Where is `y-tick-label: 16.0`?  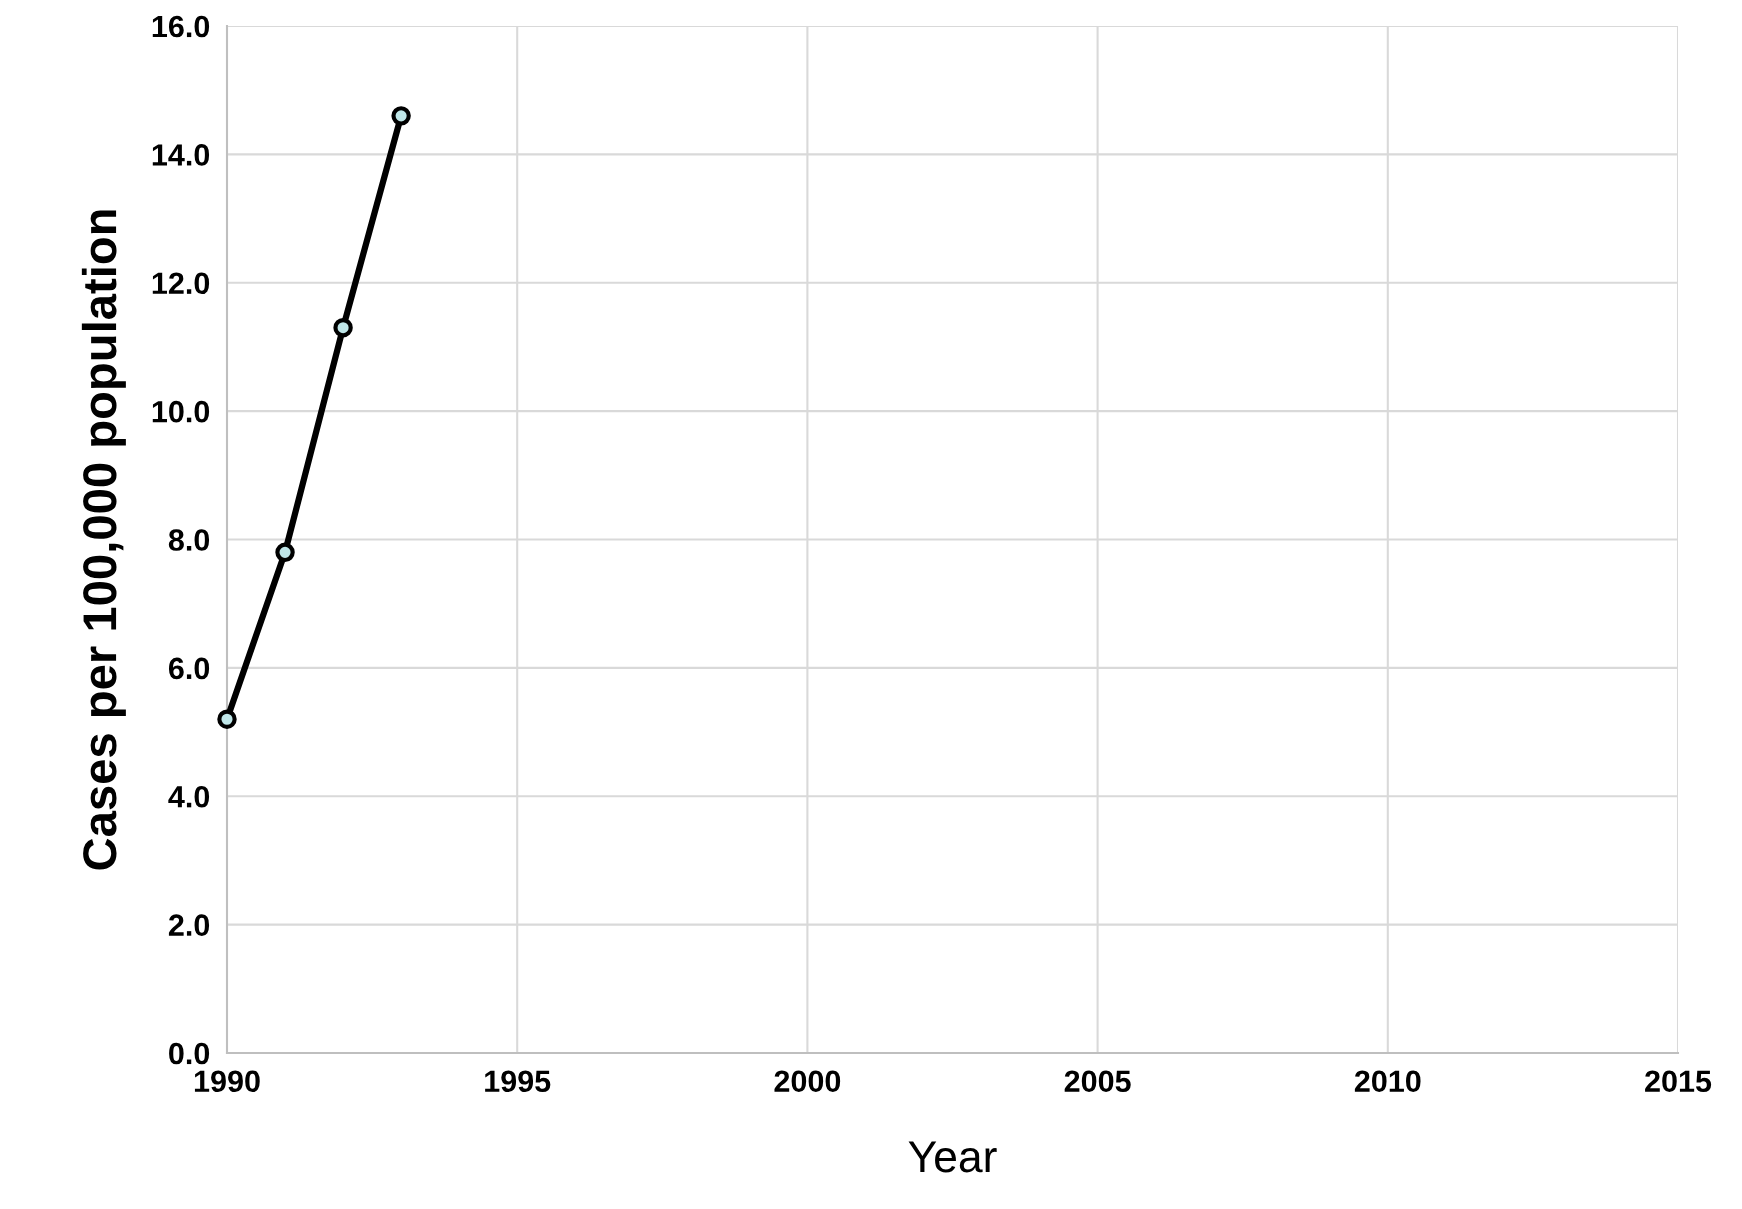 y-tick-label: 16.0 is located at coordinates (181, 26).